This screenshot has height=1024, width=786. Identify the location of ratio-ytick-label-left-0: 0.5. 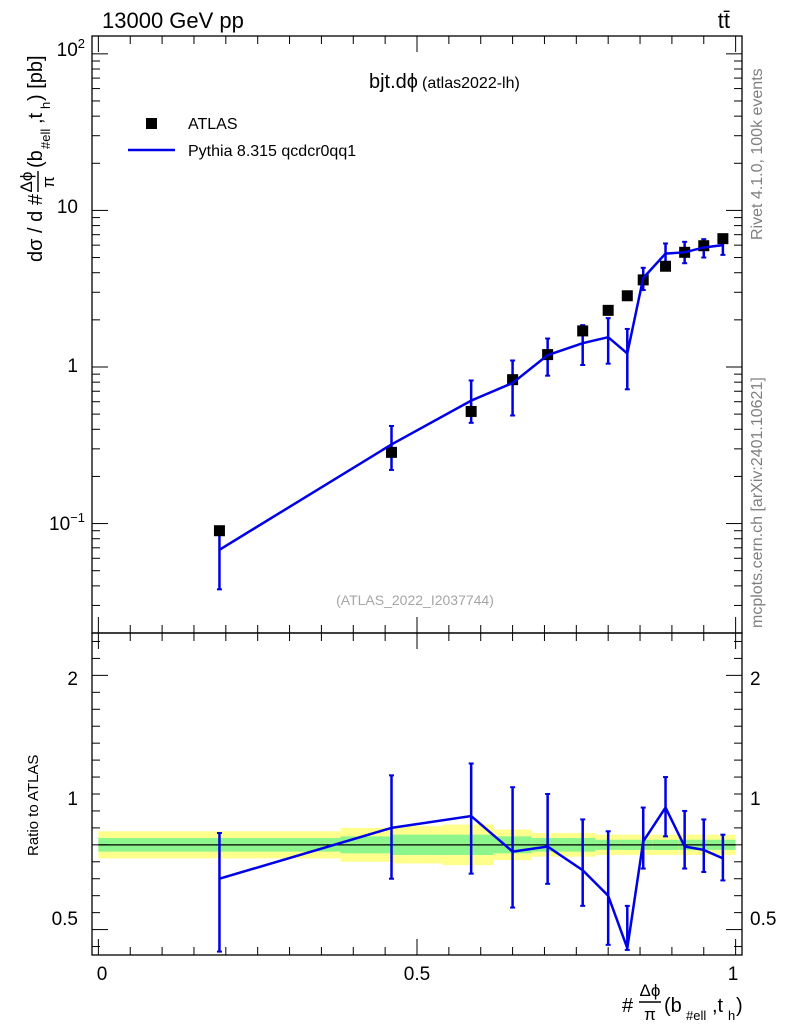
(65, 919).